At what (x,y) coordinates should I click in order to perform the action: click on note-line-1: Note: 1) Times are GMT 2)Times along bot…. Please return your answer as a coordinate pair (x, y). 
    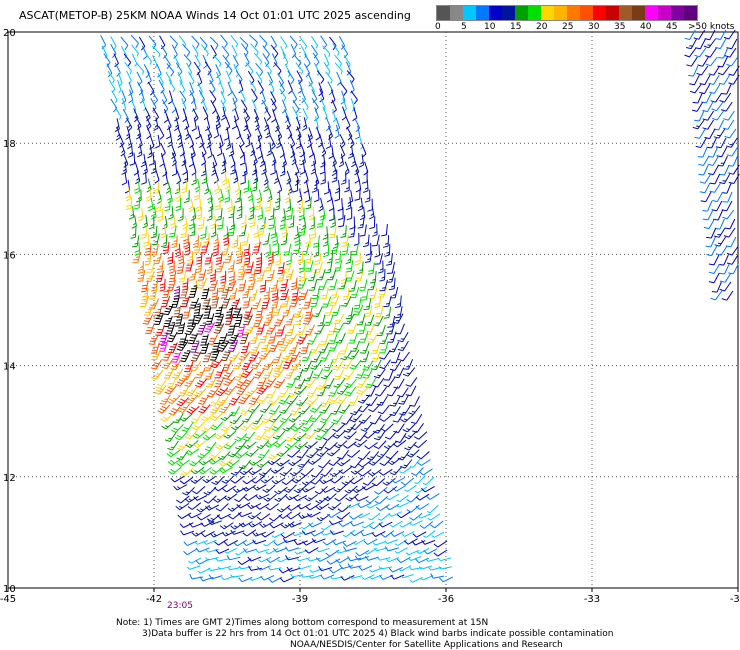
    Looking at the image, I should click on (302, 623).